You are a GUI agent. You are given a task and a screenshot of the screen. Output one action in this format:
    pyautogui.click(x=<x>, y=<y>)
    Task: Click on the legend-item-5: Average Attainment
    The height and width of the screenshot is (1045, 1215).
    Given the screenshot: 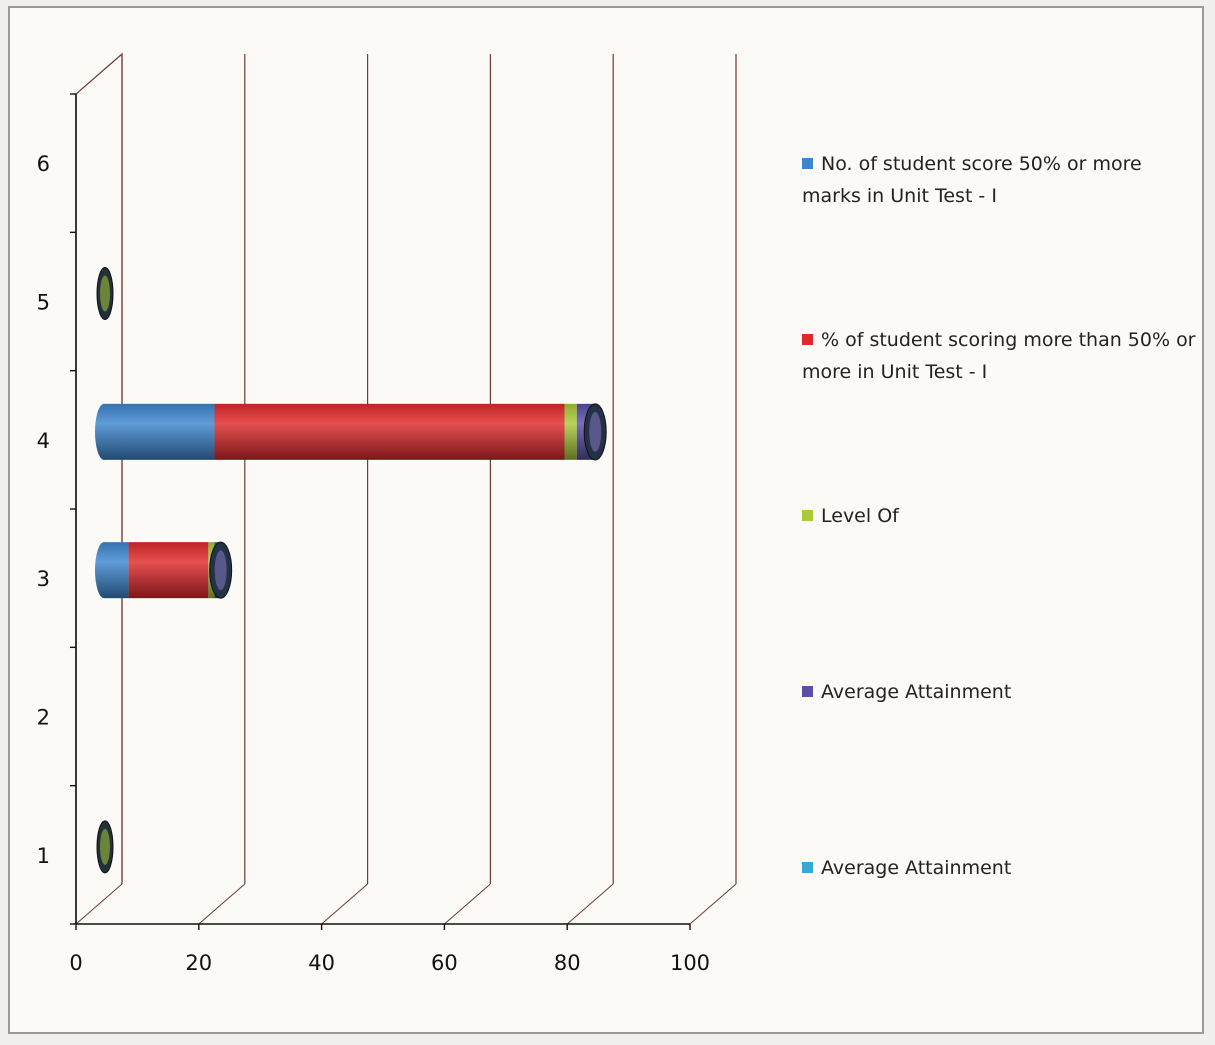 What is the action you would take?
    pyautogui.click(x=1002, y=868)
    